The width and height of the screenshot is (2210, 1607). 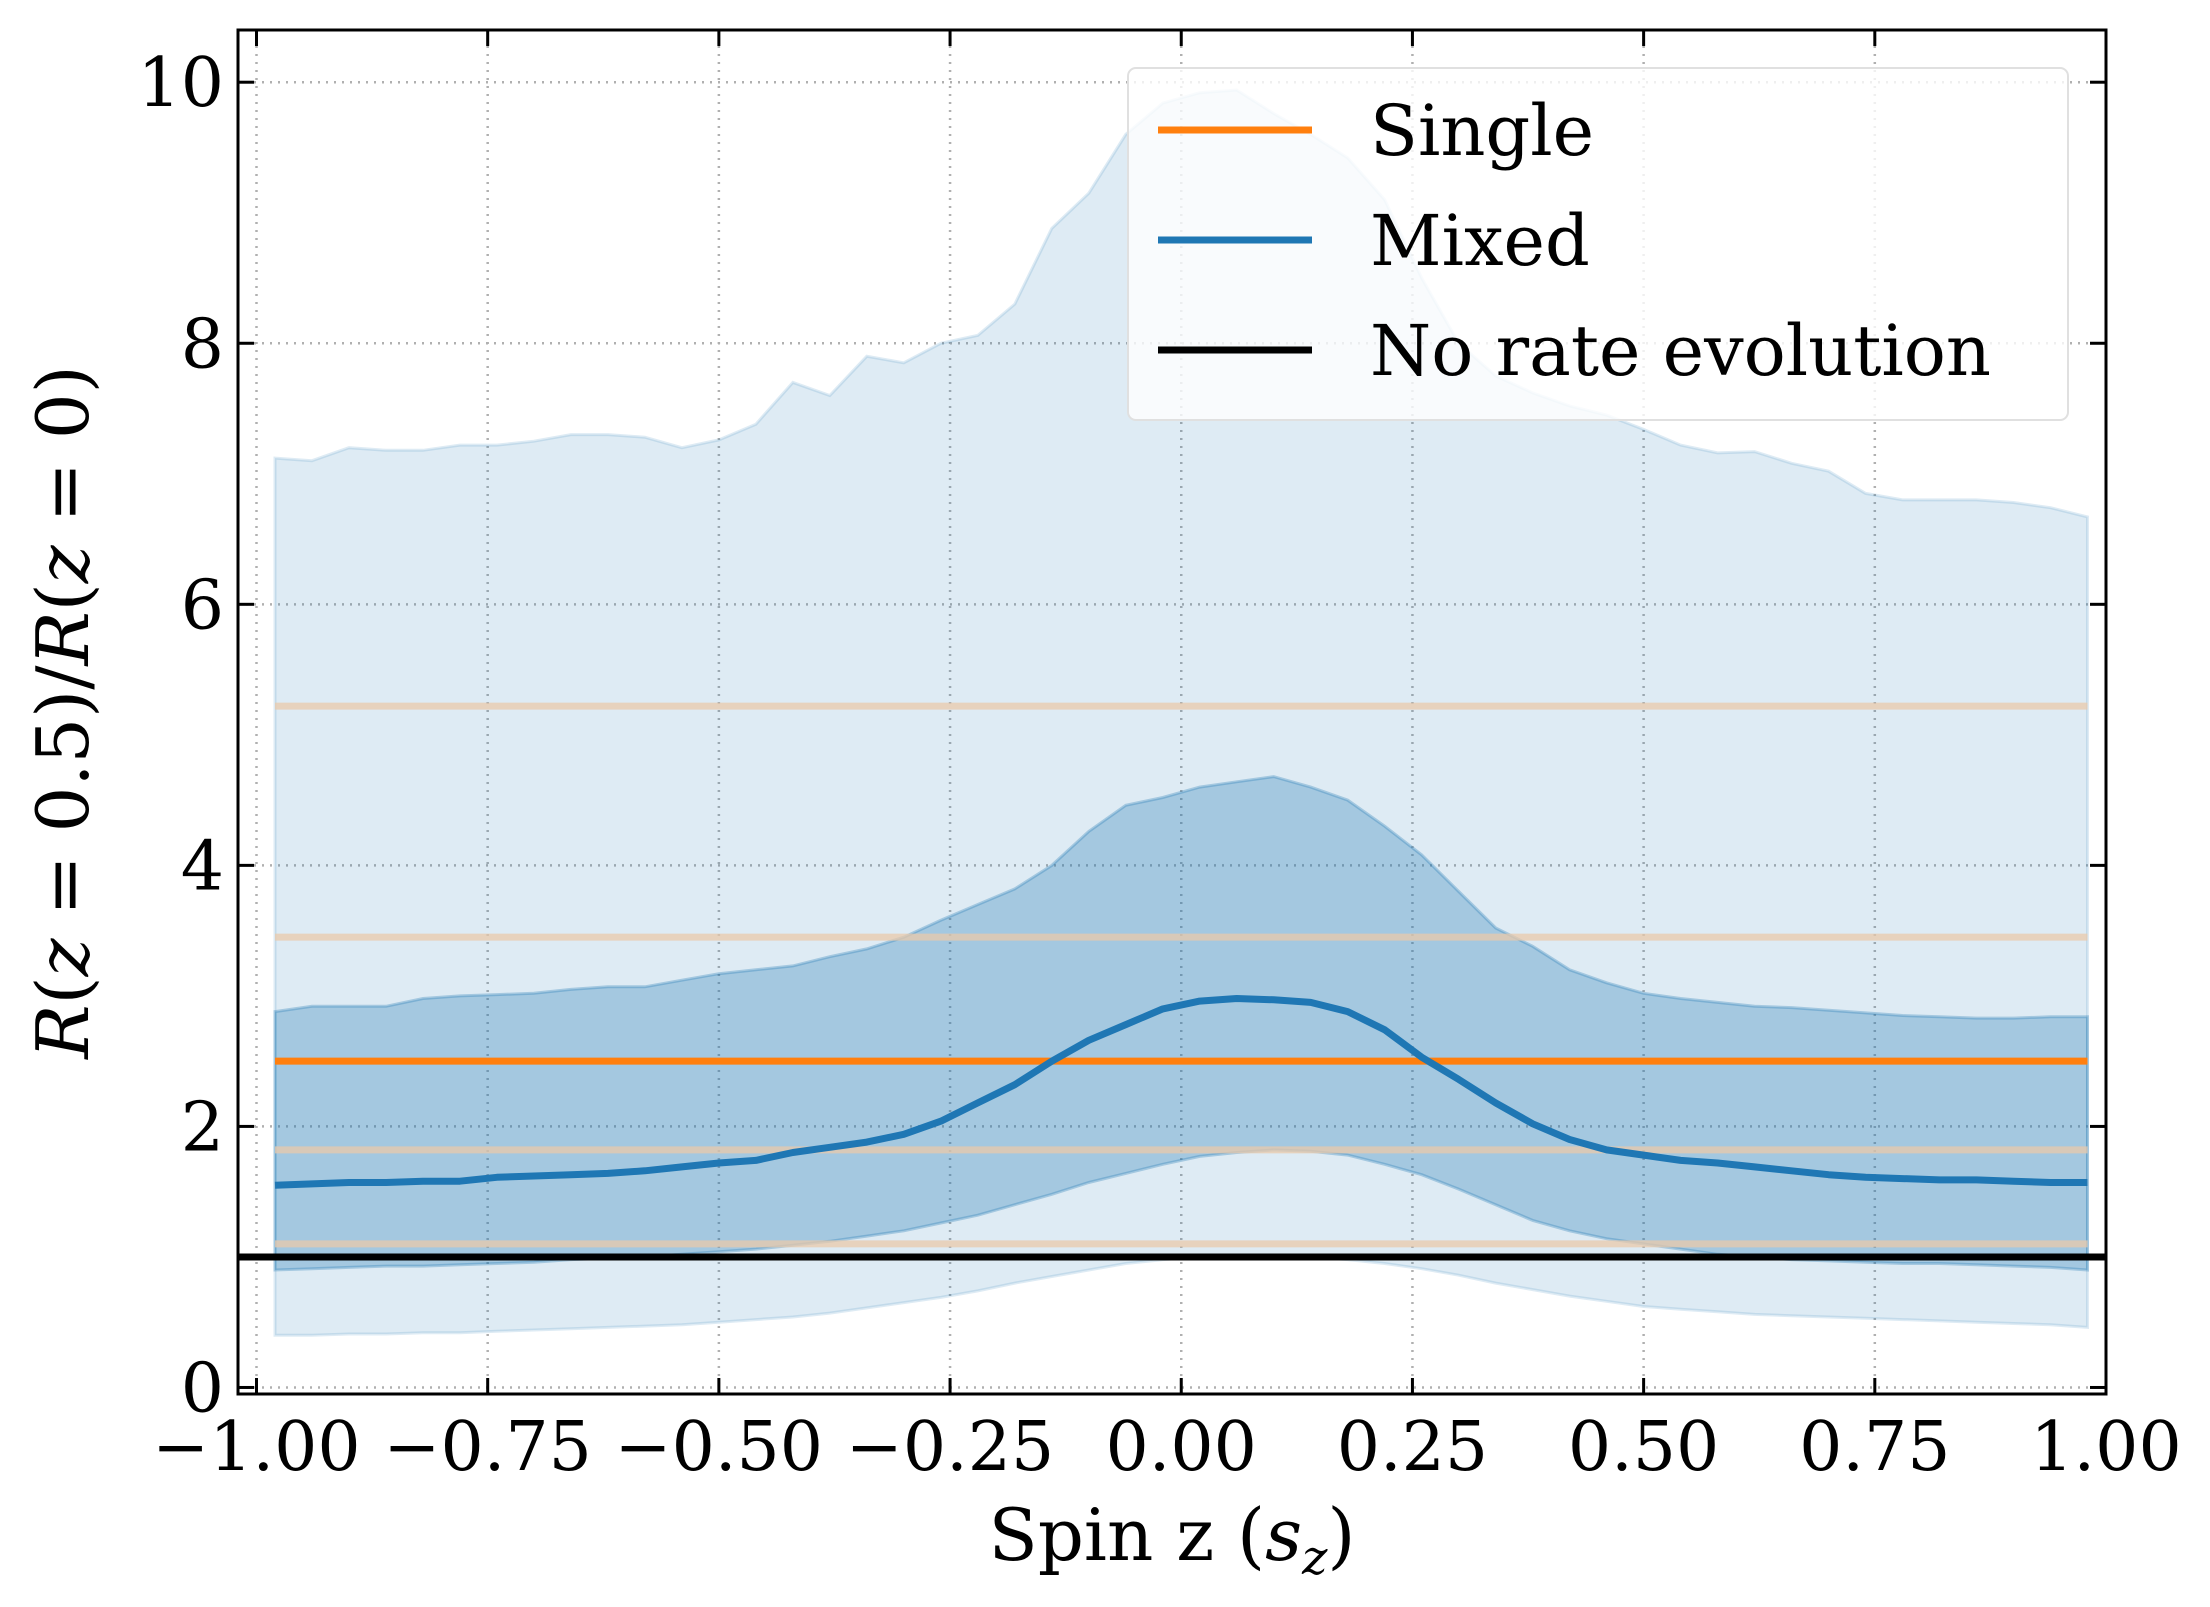 What do you see at coordinates (1874, 1447) in the screenshot?
I see `x-tick-label: 0.75` at bounding box center [1874, 1447].